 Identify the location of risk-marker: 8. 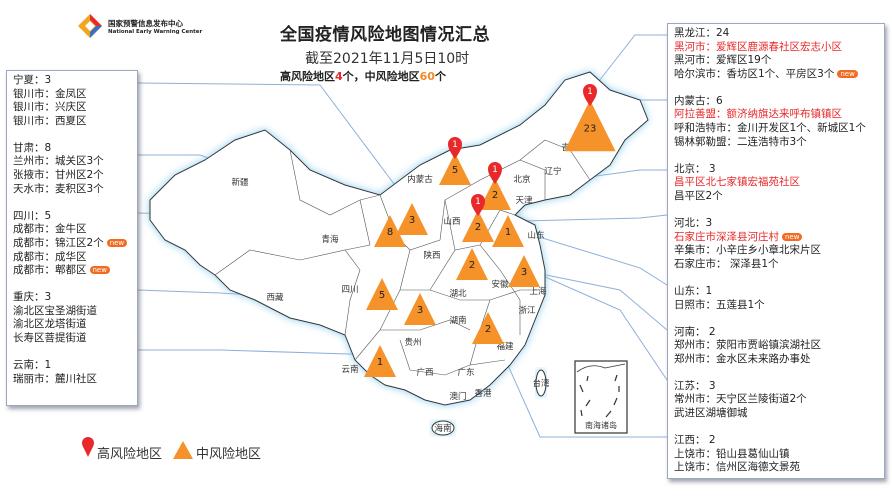
(390, 231).